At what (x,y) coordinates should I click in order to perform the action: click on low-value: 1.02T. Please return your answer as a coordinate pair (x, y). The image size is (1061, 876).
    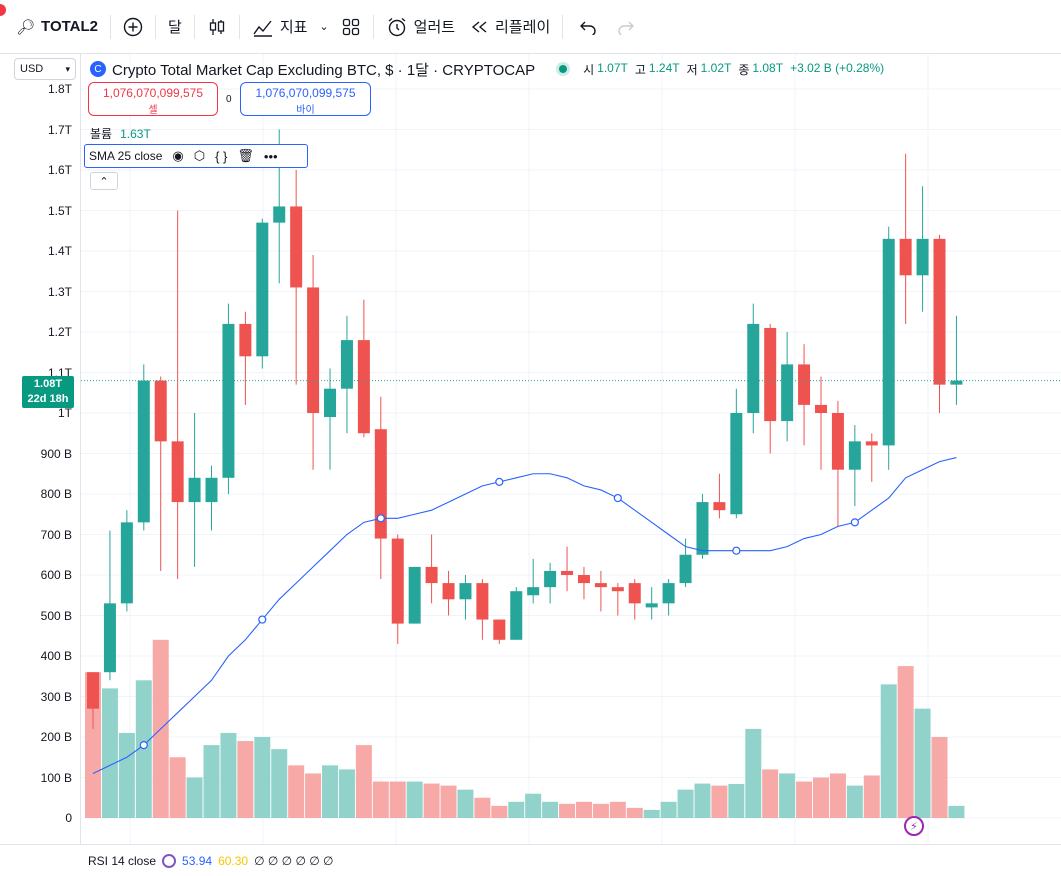
    Looking at the image, I should click on (716, 67).